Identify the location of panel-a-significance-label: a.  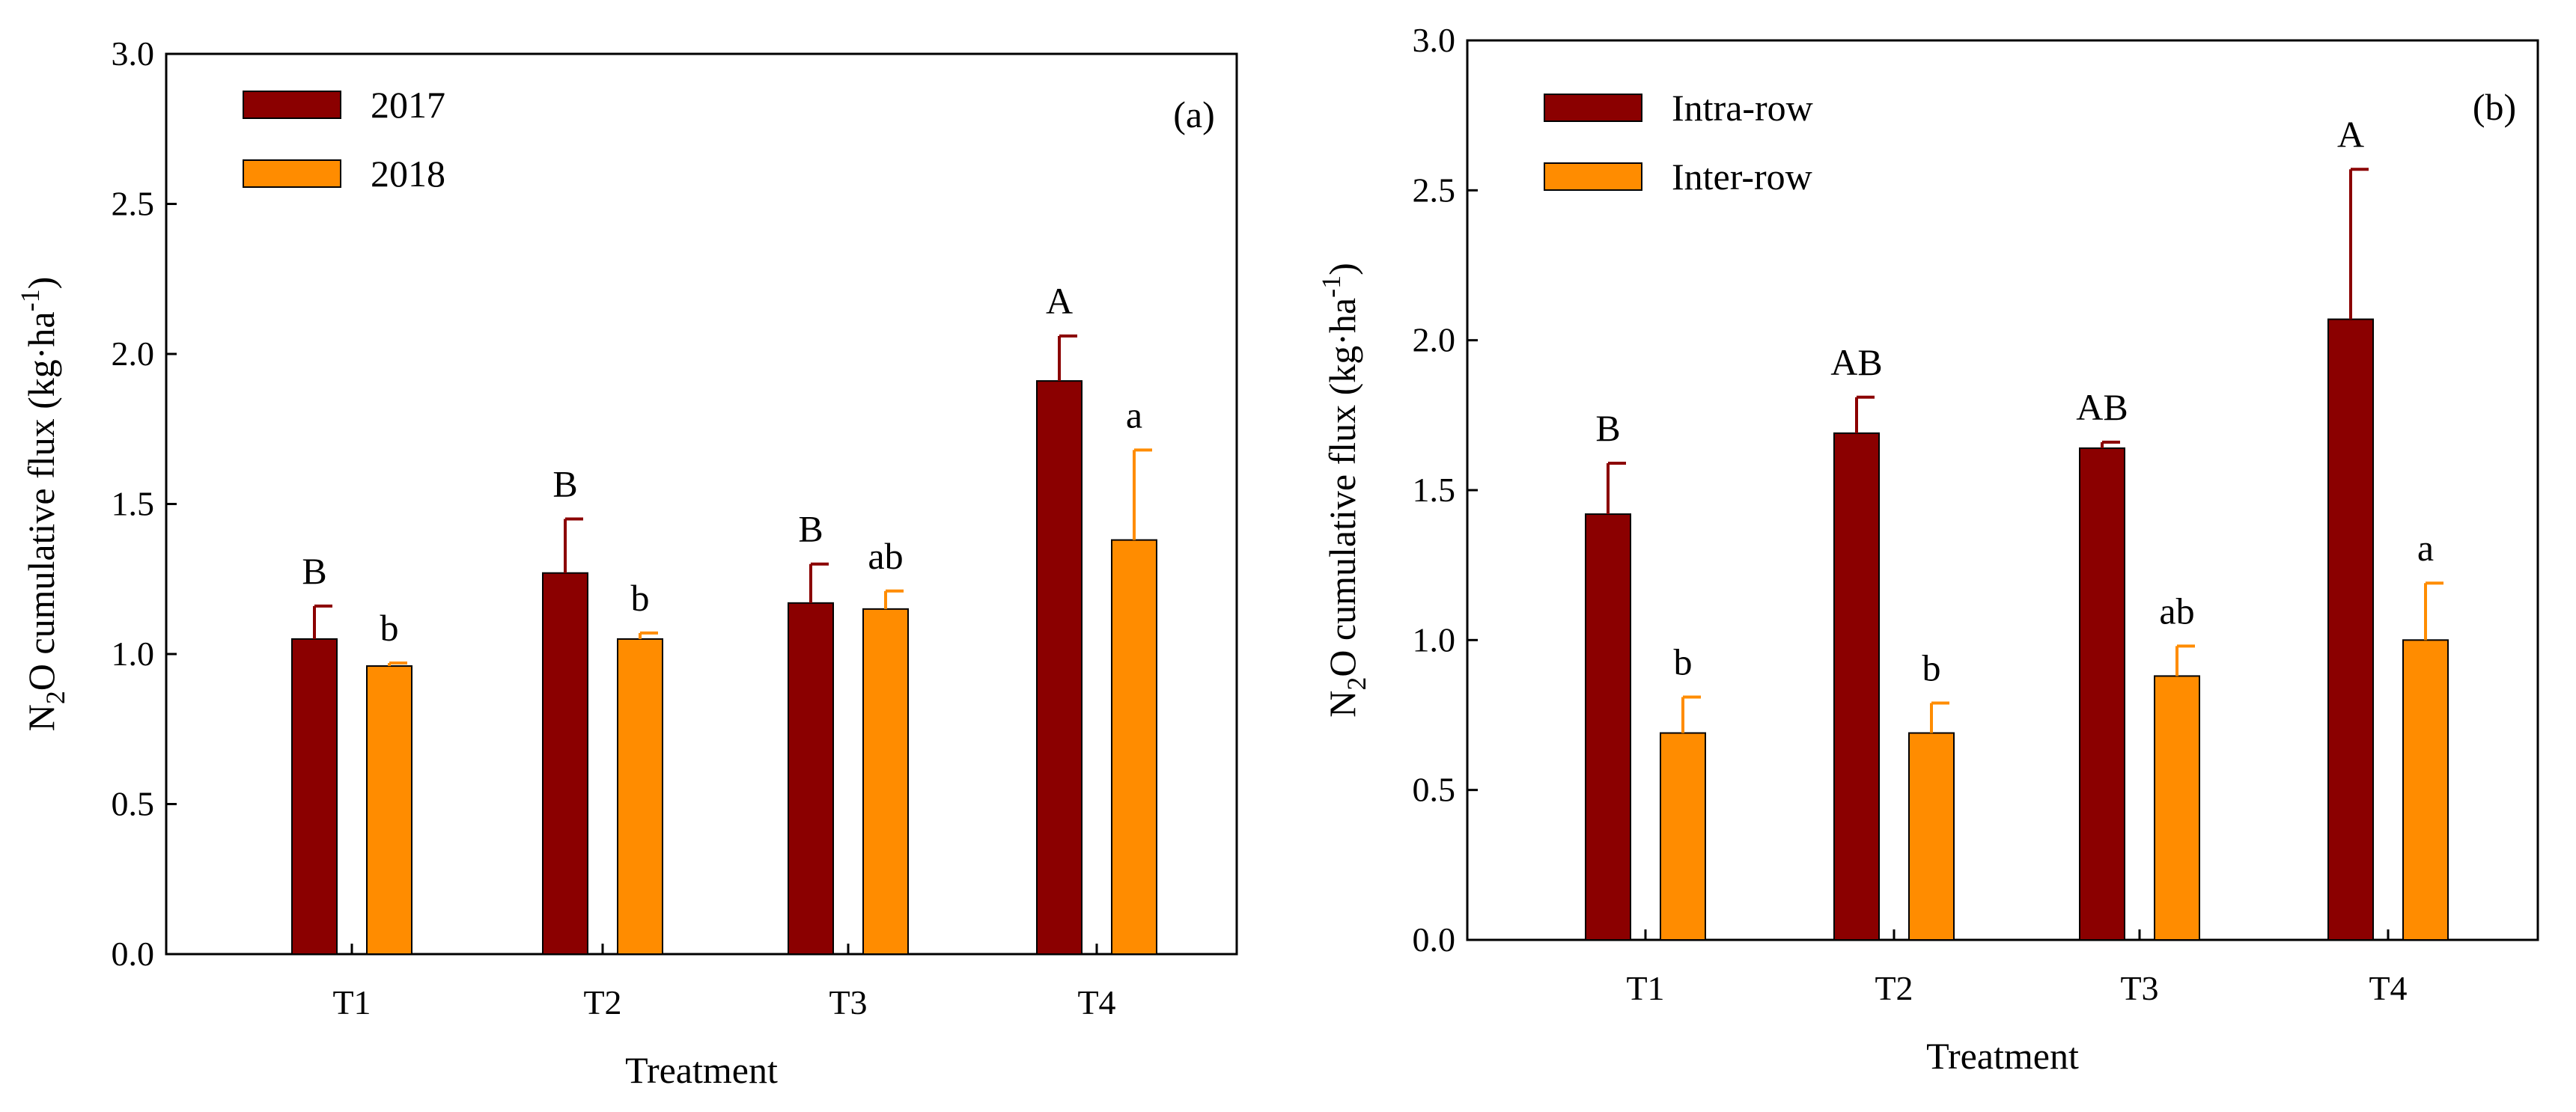
(1134, 415).